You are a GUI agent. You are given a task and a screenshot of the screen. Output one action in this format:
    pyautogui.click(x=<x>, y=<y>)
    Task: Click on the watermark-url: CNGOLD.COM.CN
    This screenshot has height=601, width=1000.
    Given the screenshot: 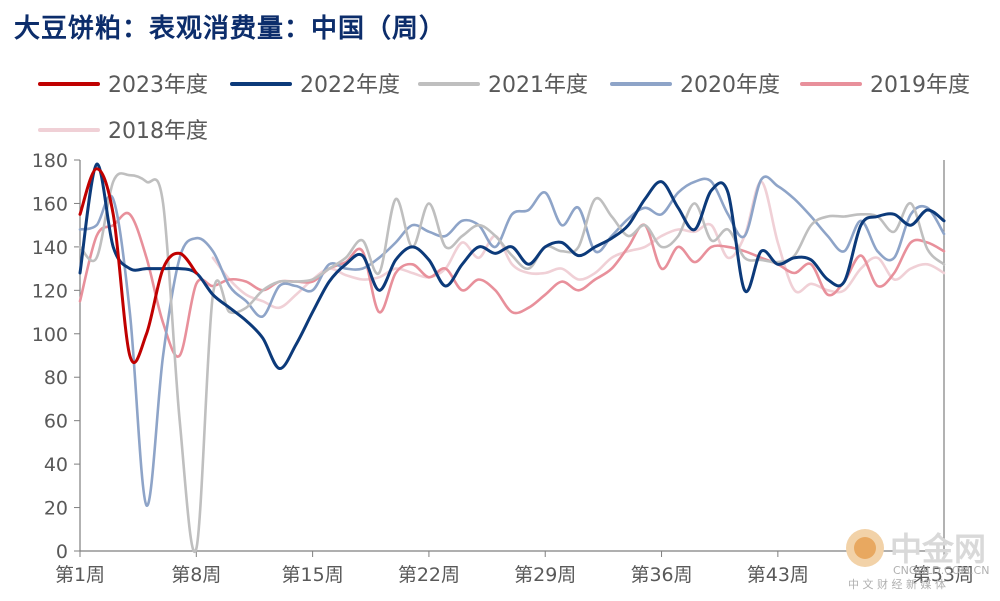 What is the action you would take?
    pyautogui.click(x=941, y=570)
    